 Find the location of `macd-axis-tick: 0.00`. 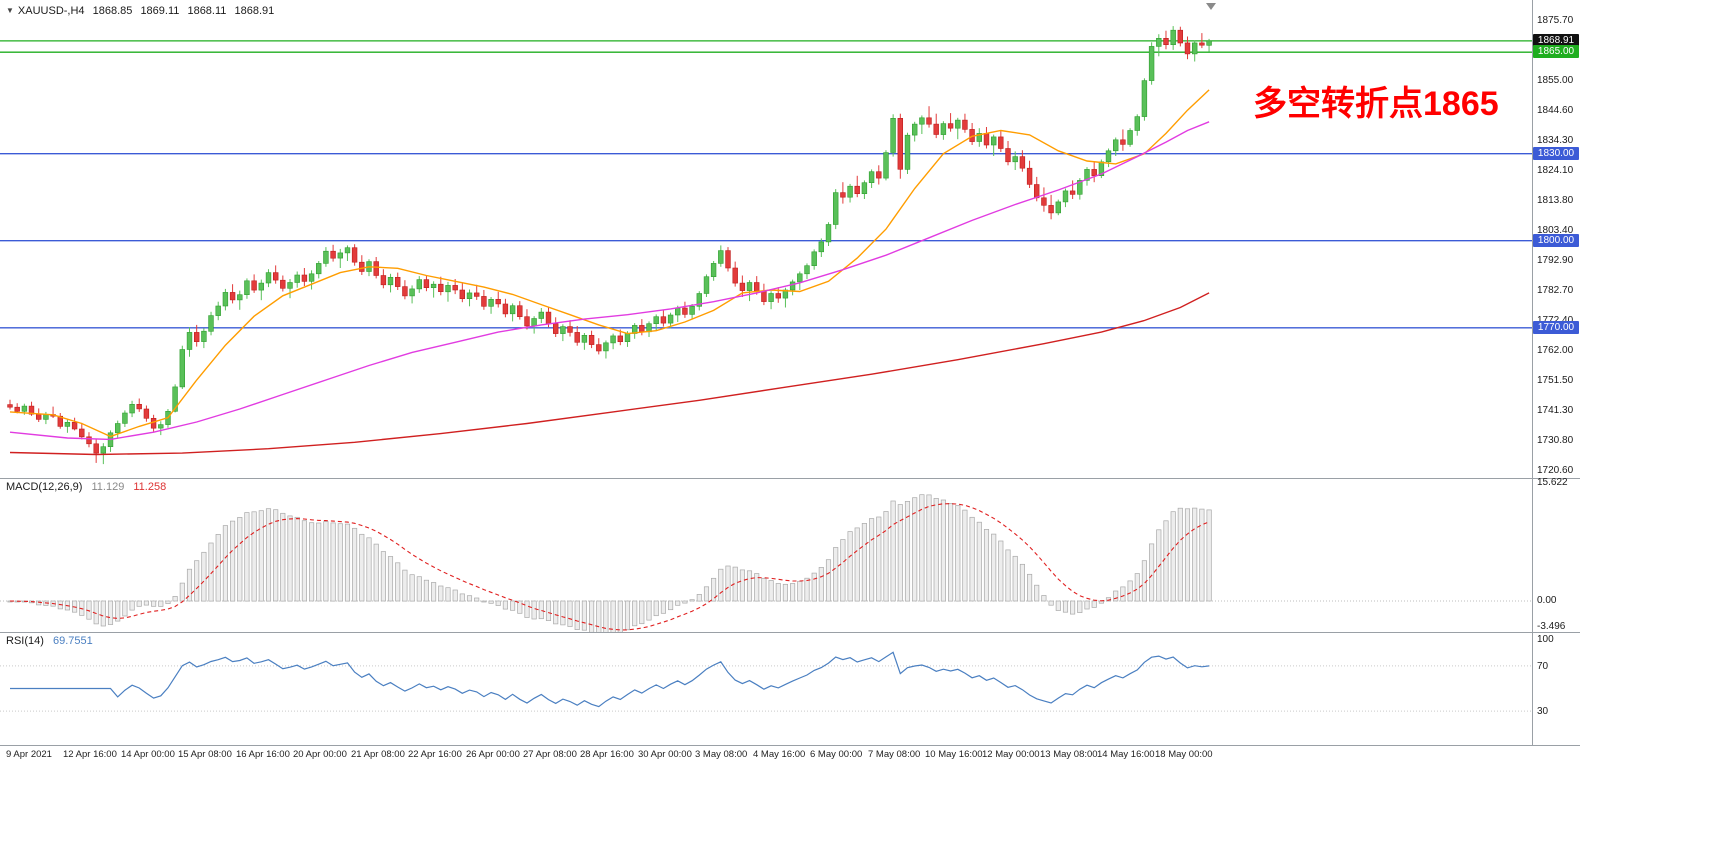

macd-axis-tick: 0.00 is located at coordinates (1547, 600).